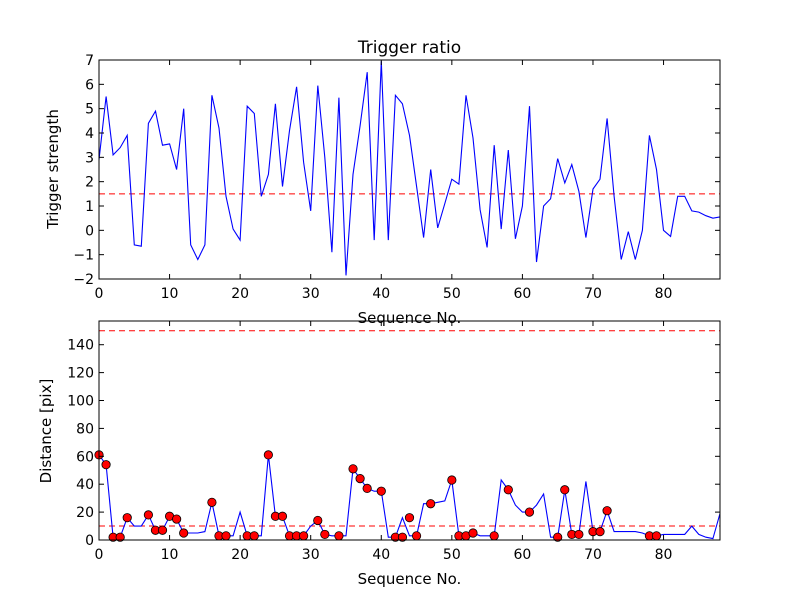  What do you see at coordinates (409, 48) in the screenshot?
I see `chart-title: Trigger ratio` at bounding box center [409, 48].